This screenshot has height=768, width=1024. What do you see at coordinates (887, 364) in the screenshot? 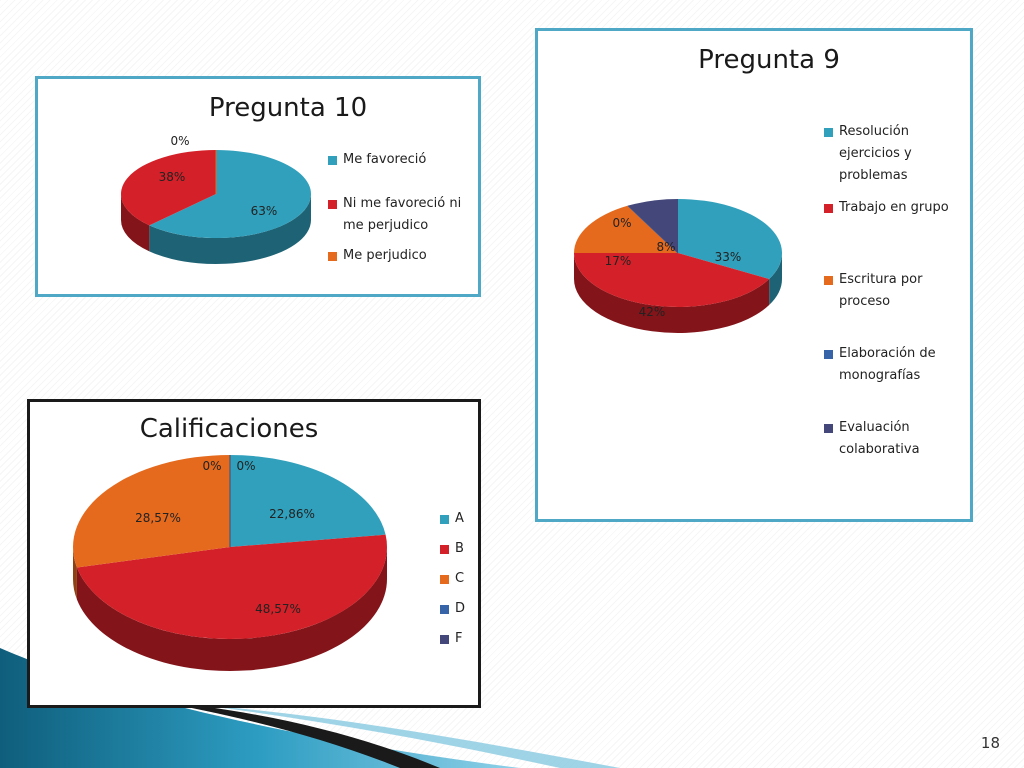
I see `legend-label: Elaboración de monografías` at bounding box center [887, 364].